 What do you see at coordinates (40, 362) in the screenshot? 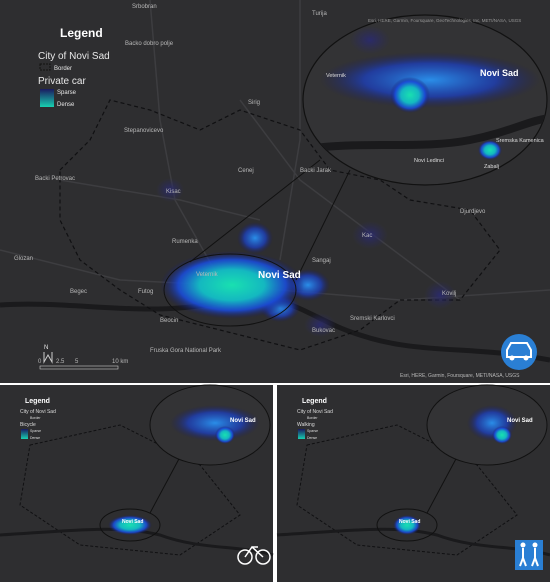
I see `scale-label: 0` at bounding box center [40, 362].